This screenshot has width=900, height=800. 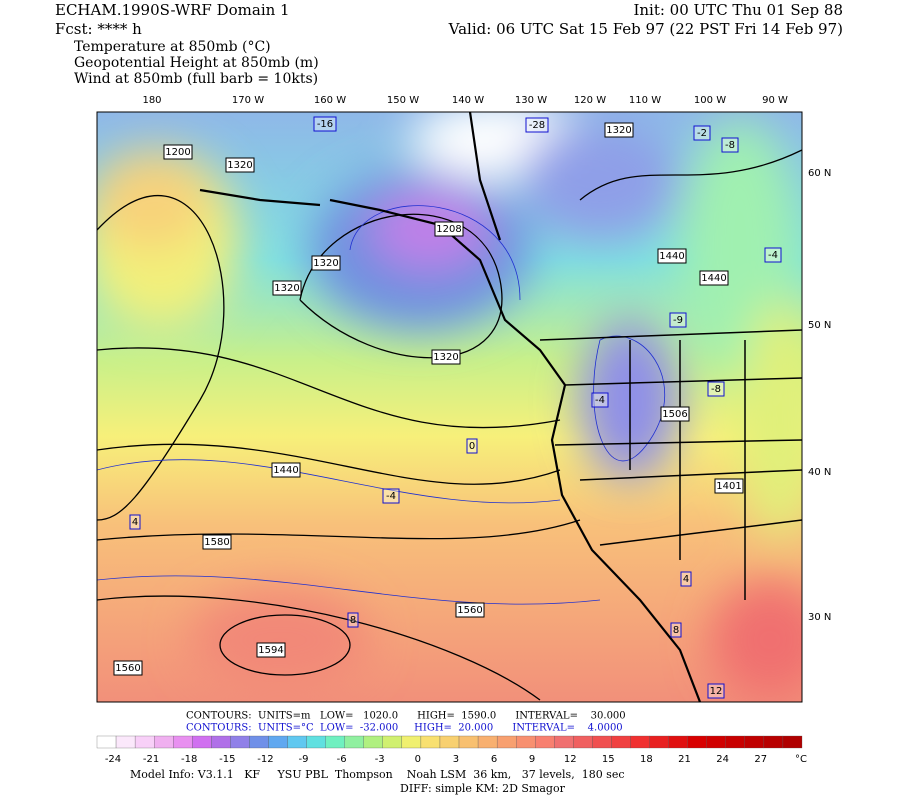 I want to click on colorbar-label: 0, so click(x=418, y=759).